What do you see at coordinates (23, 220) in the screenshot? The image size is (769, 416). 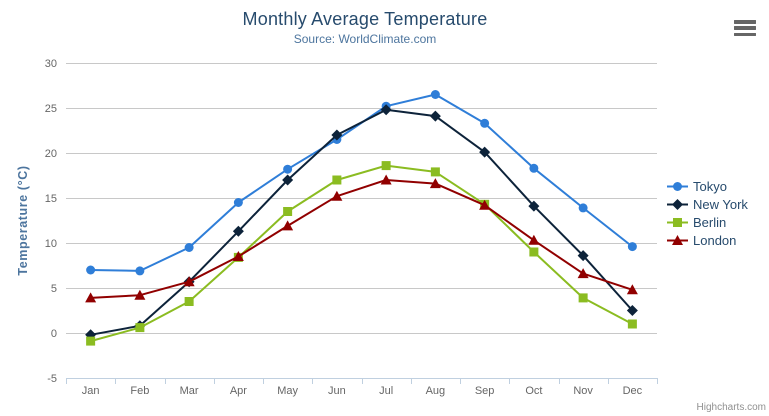 I see `y-axis-title: Temperature (°C)` at bounding box center [23, 220].